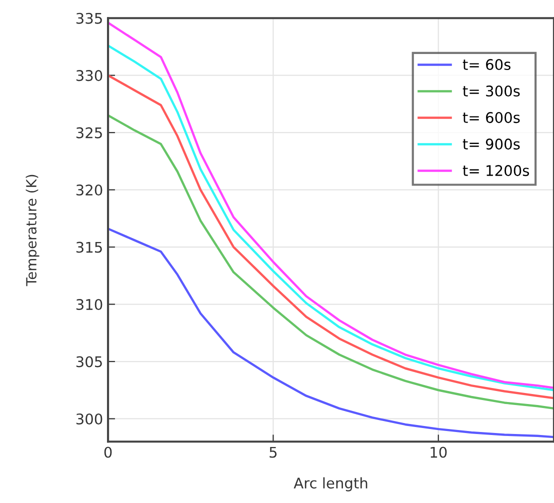  Describe the element at coordinates (496, 170) in the screenshot. I see `legend-label: t= 1200s` at that location.